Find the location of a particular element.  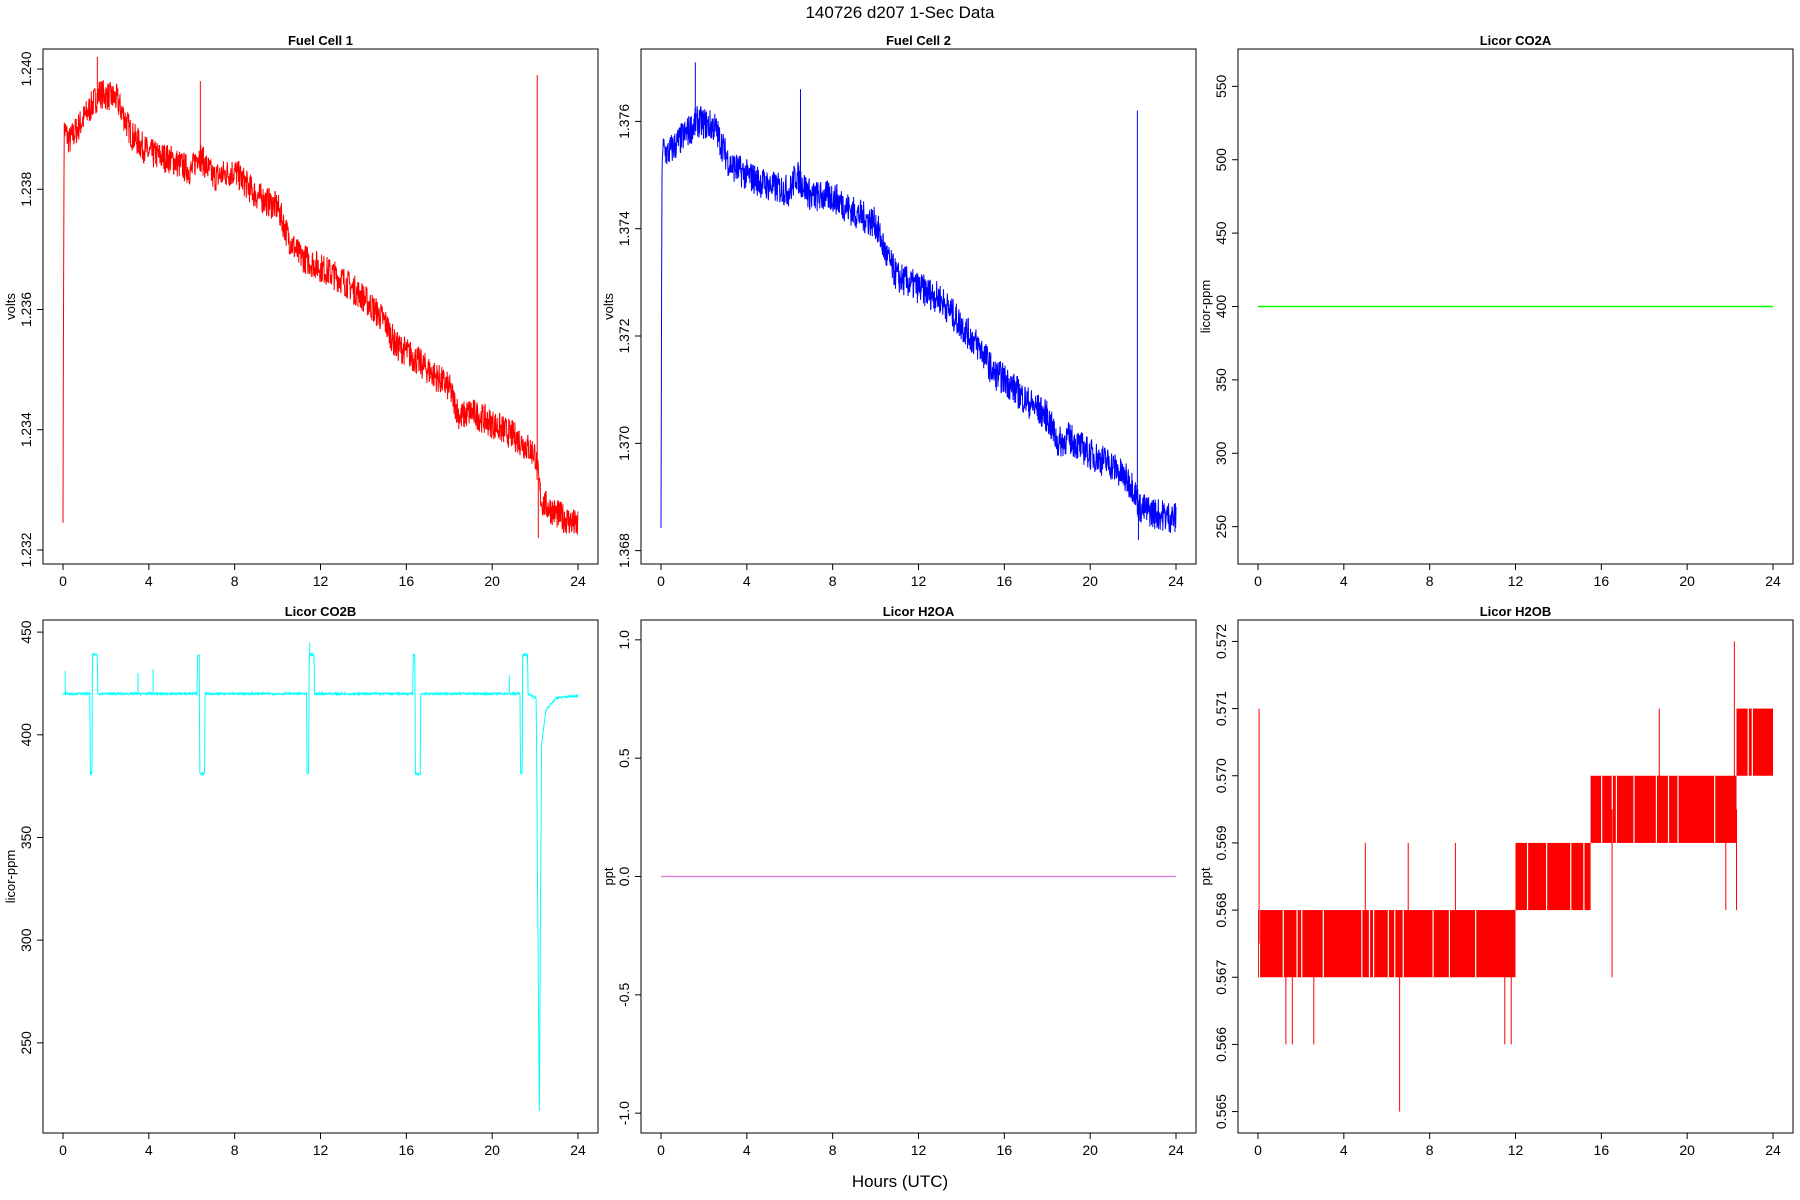

y-tick-label: 0.5 is located at coordinates (624, 758).